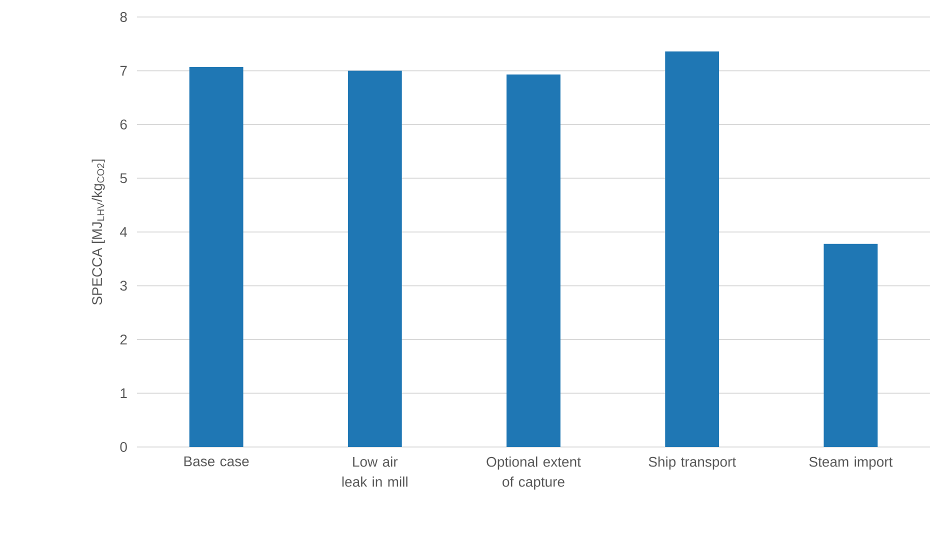 This screenshot has width=930, height=549. Describe the element at coordinates (123, 285) in the screenshot. I see `y-tick-label: 3` at that location.